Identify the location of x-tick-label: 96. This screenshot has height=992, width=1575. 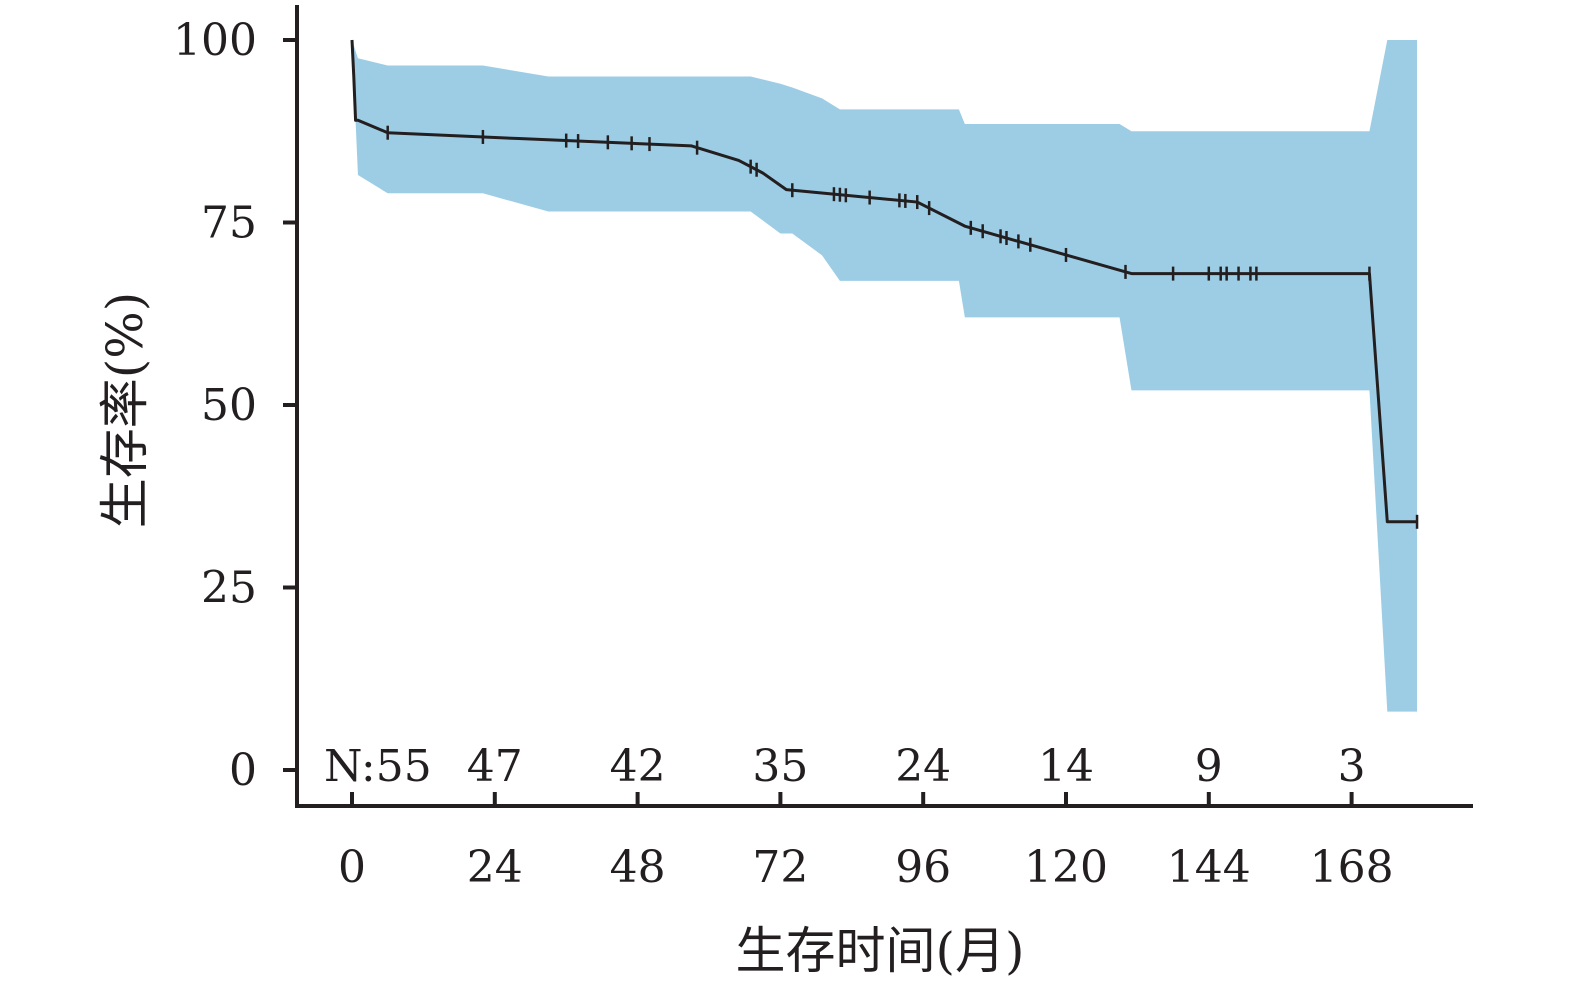
(923, 867).